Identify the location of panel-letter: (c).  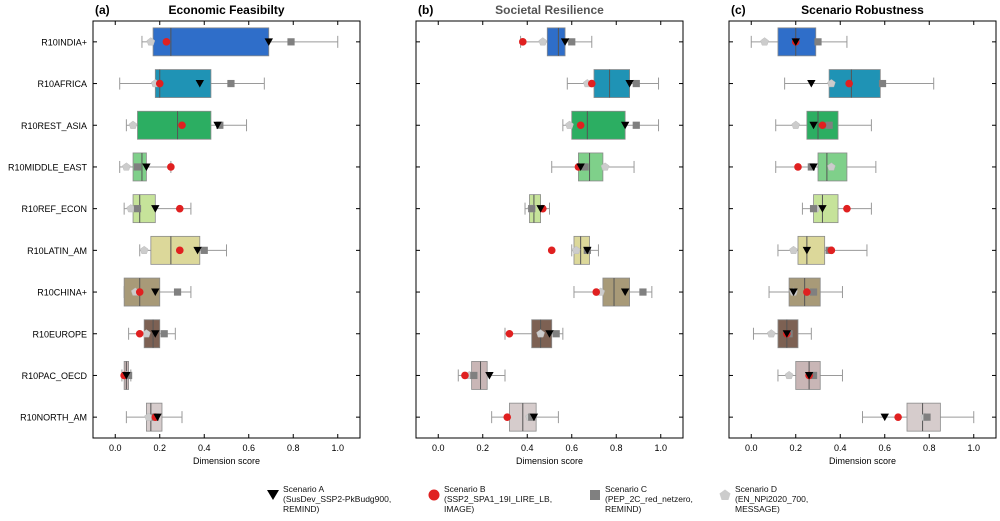
(738, 10).